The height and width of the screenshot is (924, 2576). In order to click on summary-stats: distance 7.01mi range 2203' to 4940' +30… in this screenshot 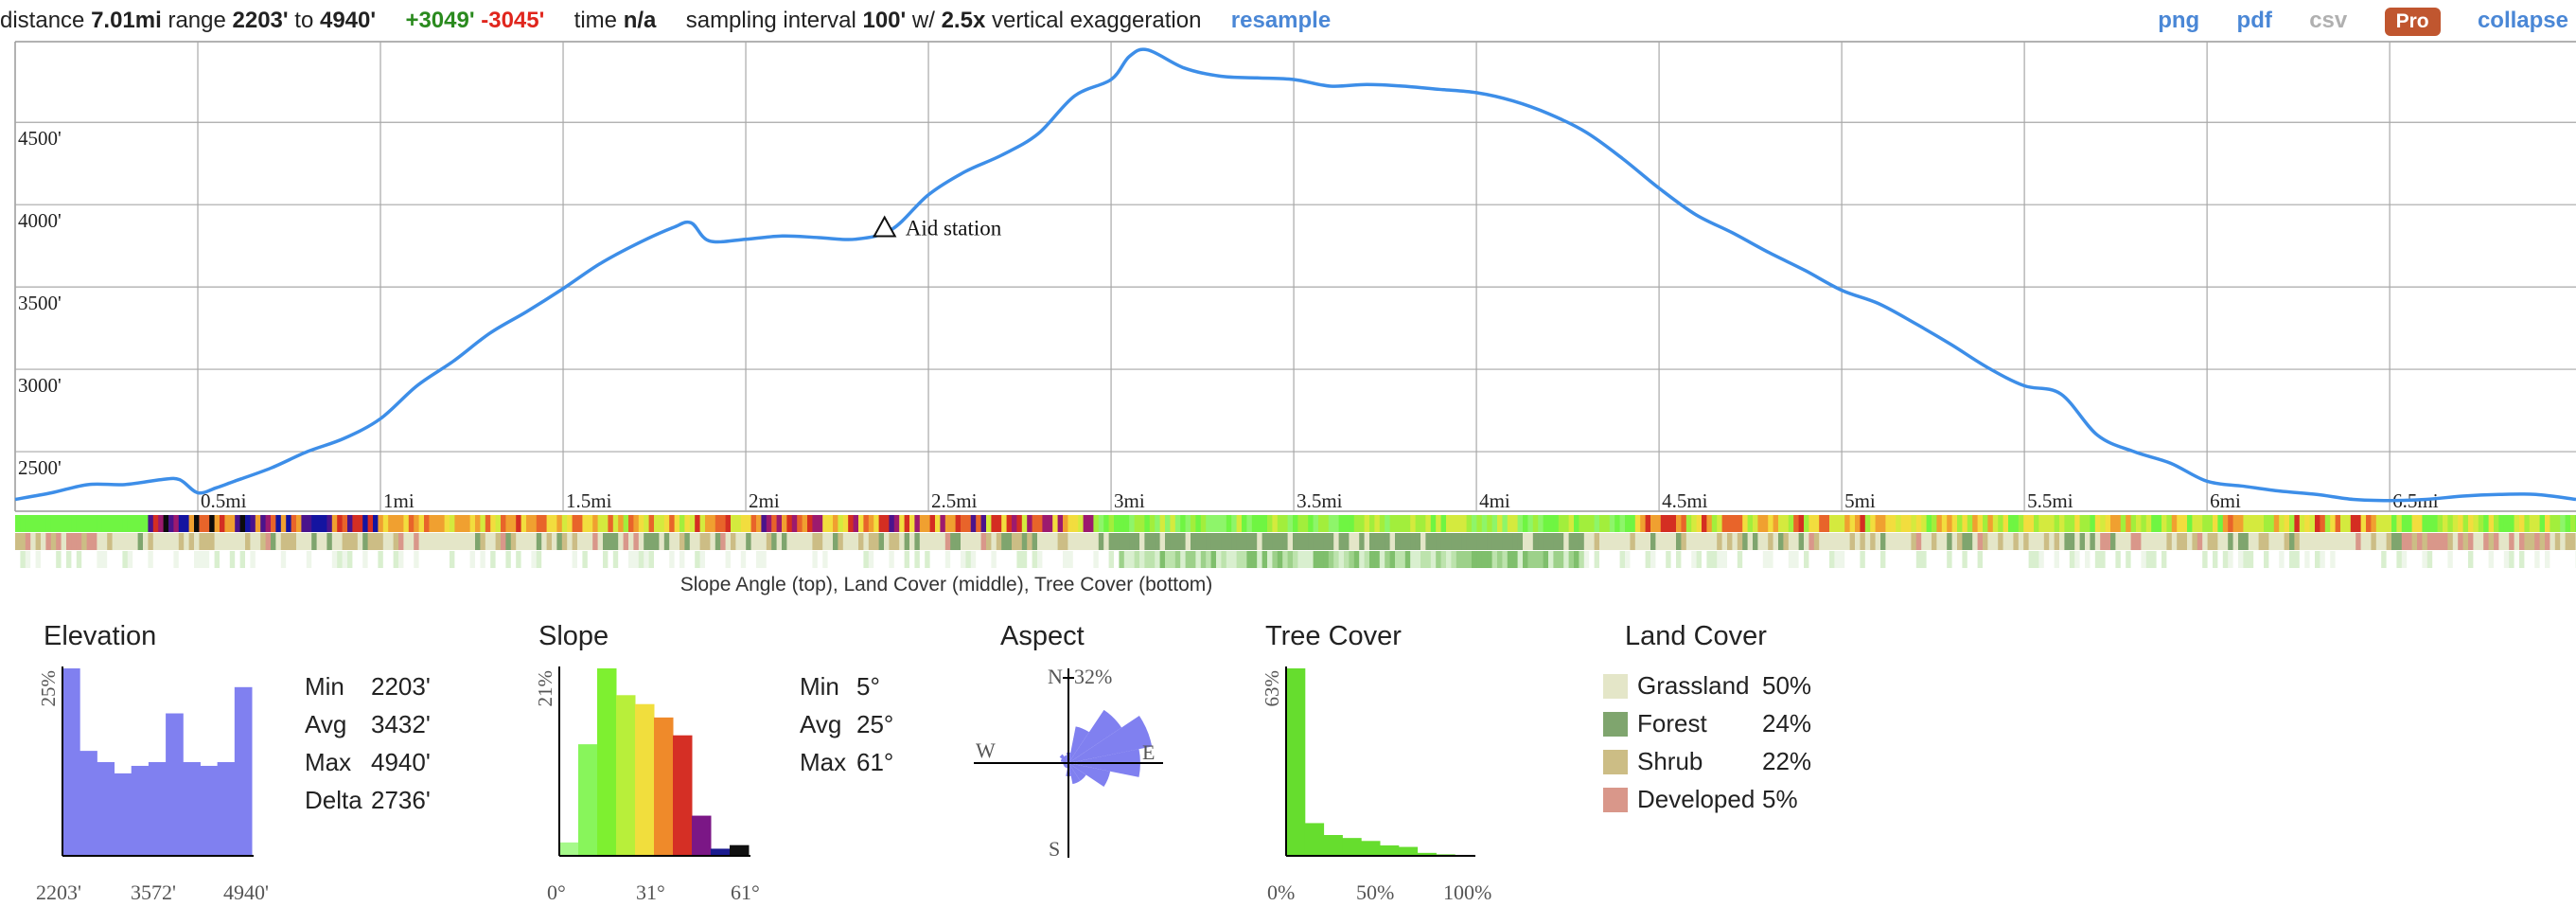, I will do `click(665, 21)`.